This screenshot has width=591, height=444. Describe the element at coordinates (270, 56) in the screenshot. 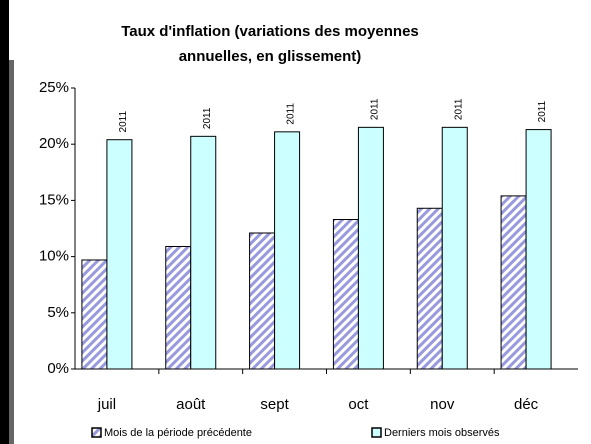

I see `chart-title: annuelles, en glissement)` at that location.